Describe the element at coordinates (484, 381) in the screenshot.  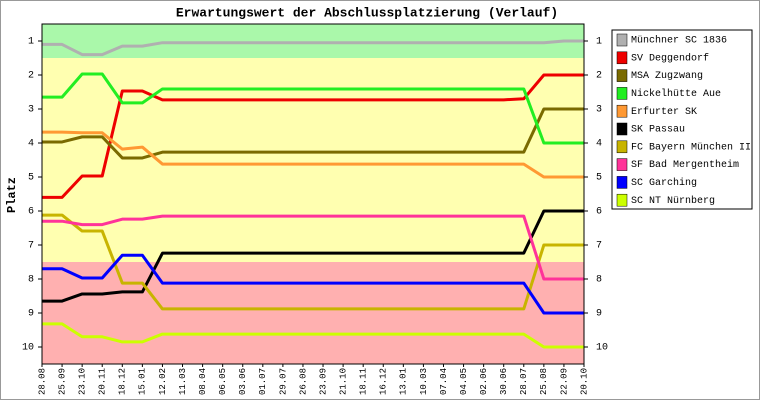
I see `x-tick-label: 02.06` at that location.